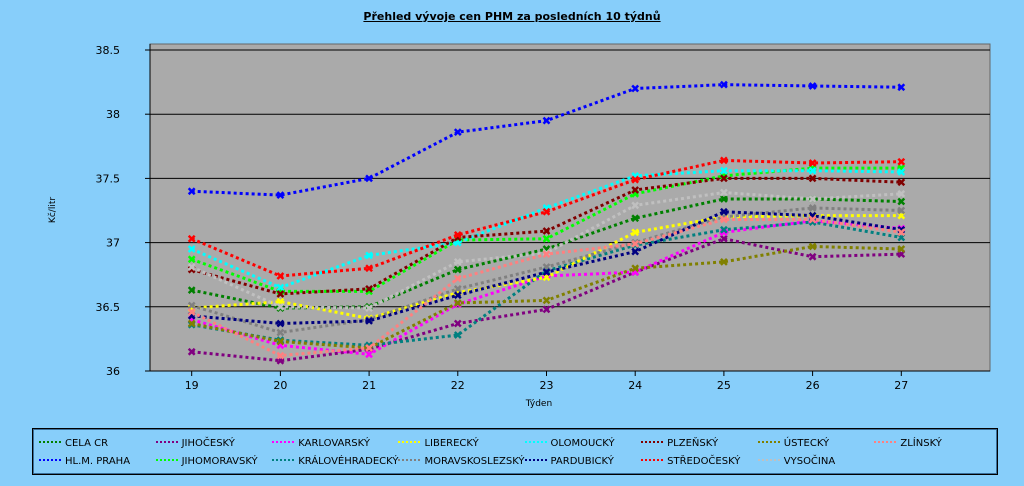  Describe the element at coordinates (582, 443) in the screenshot. I see `legend-label: OLOMOUCKÝ` at that location.